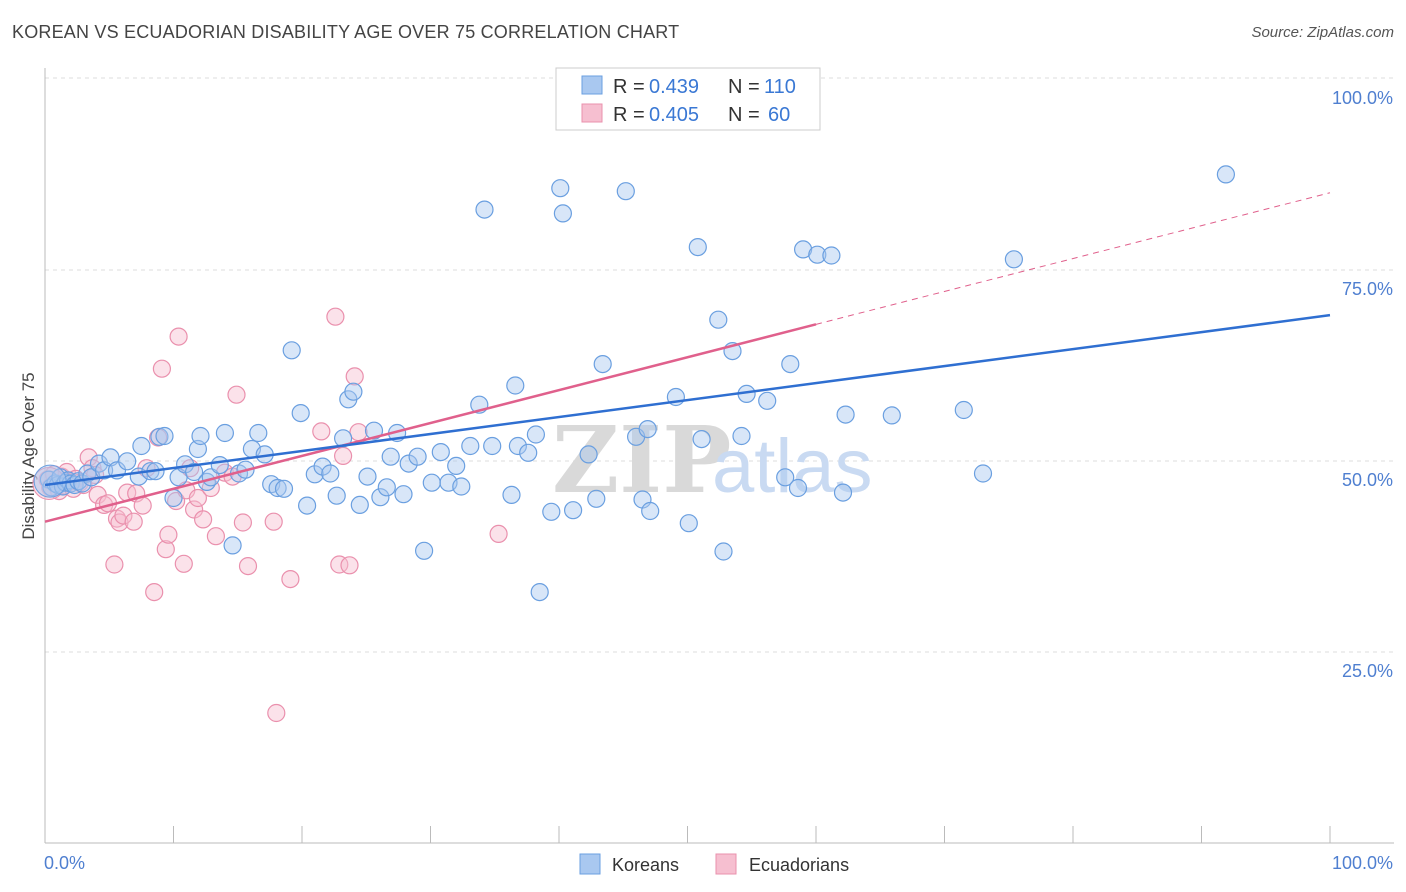  Describe the element at coordinates (629, 115) in the screenshot. I see `legend-ecuadorians-r-label: R =` at that location.